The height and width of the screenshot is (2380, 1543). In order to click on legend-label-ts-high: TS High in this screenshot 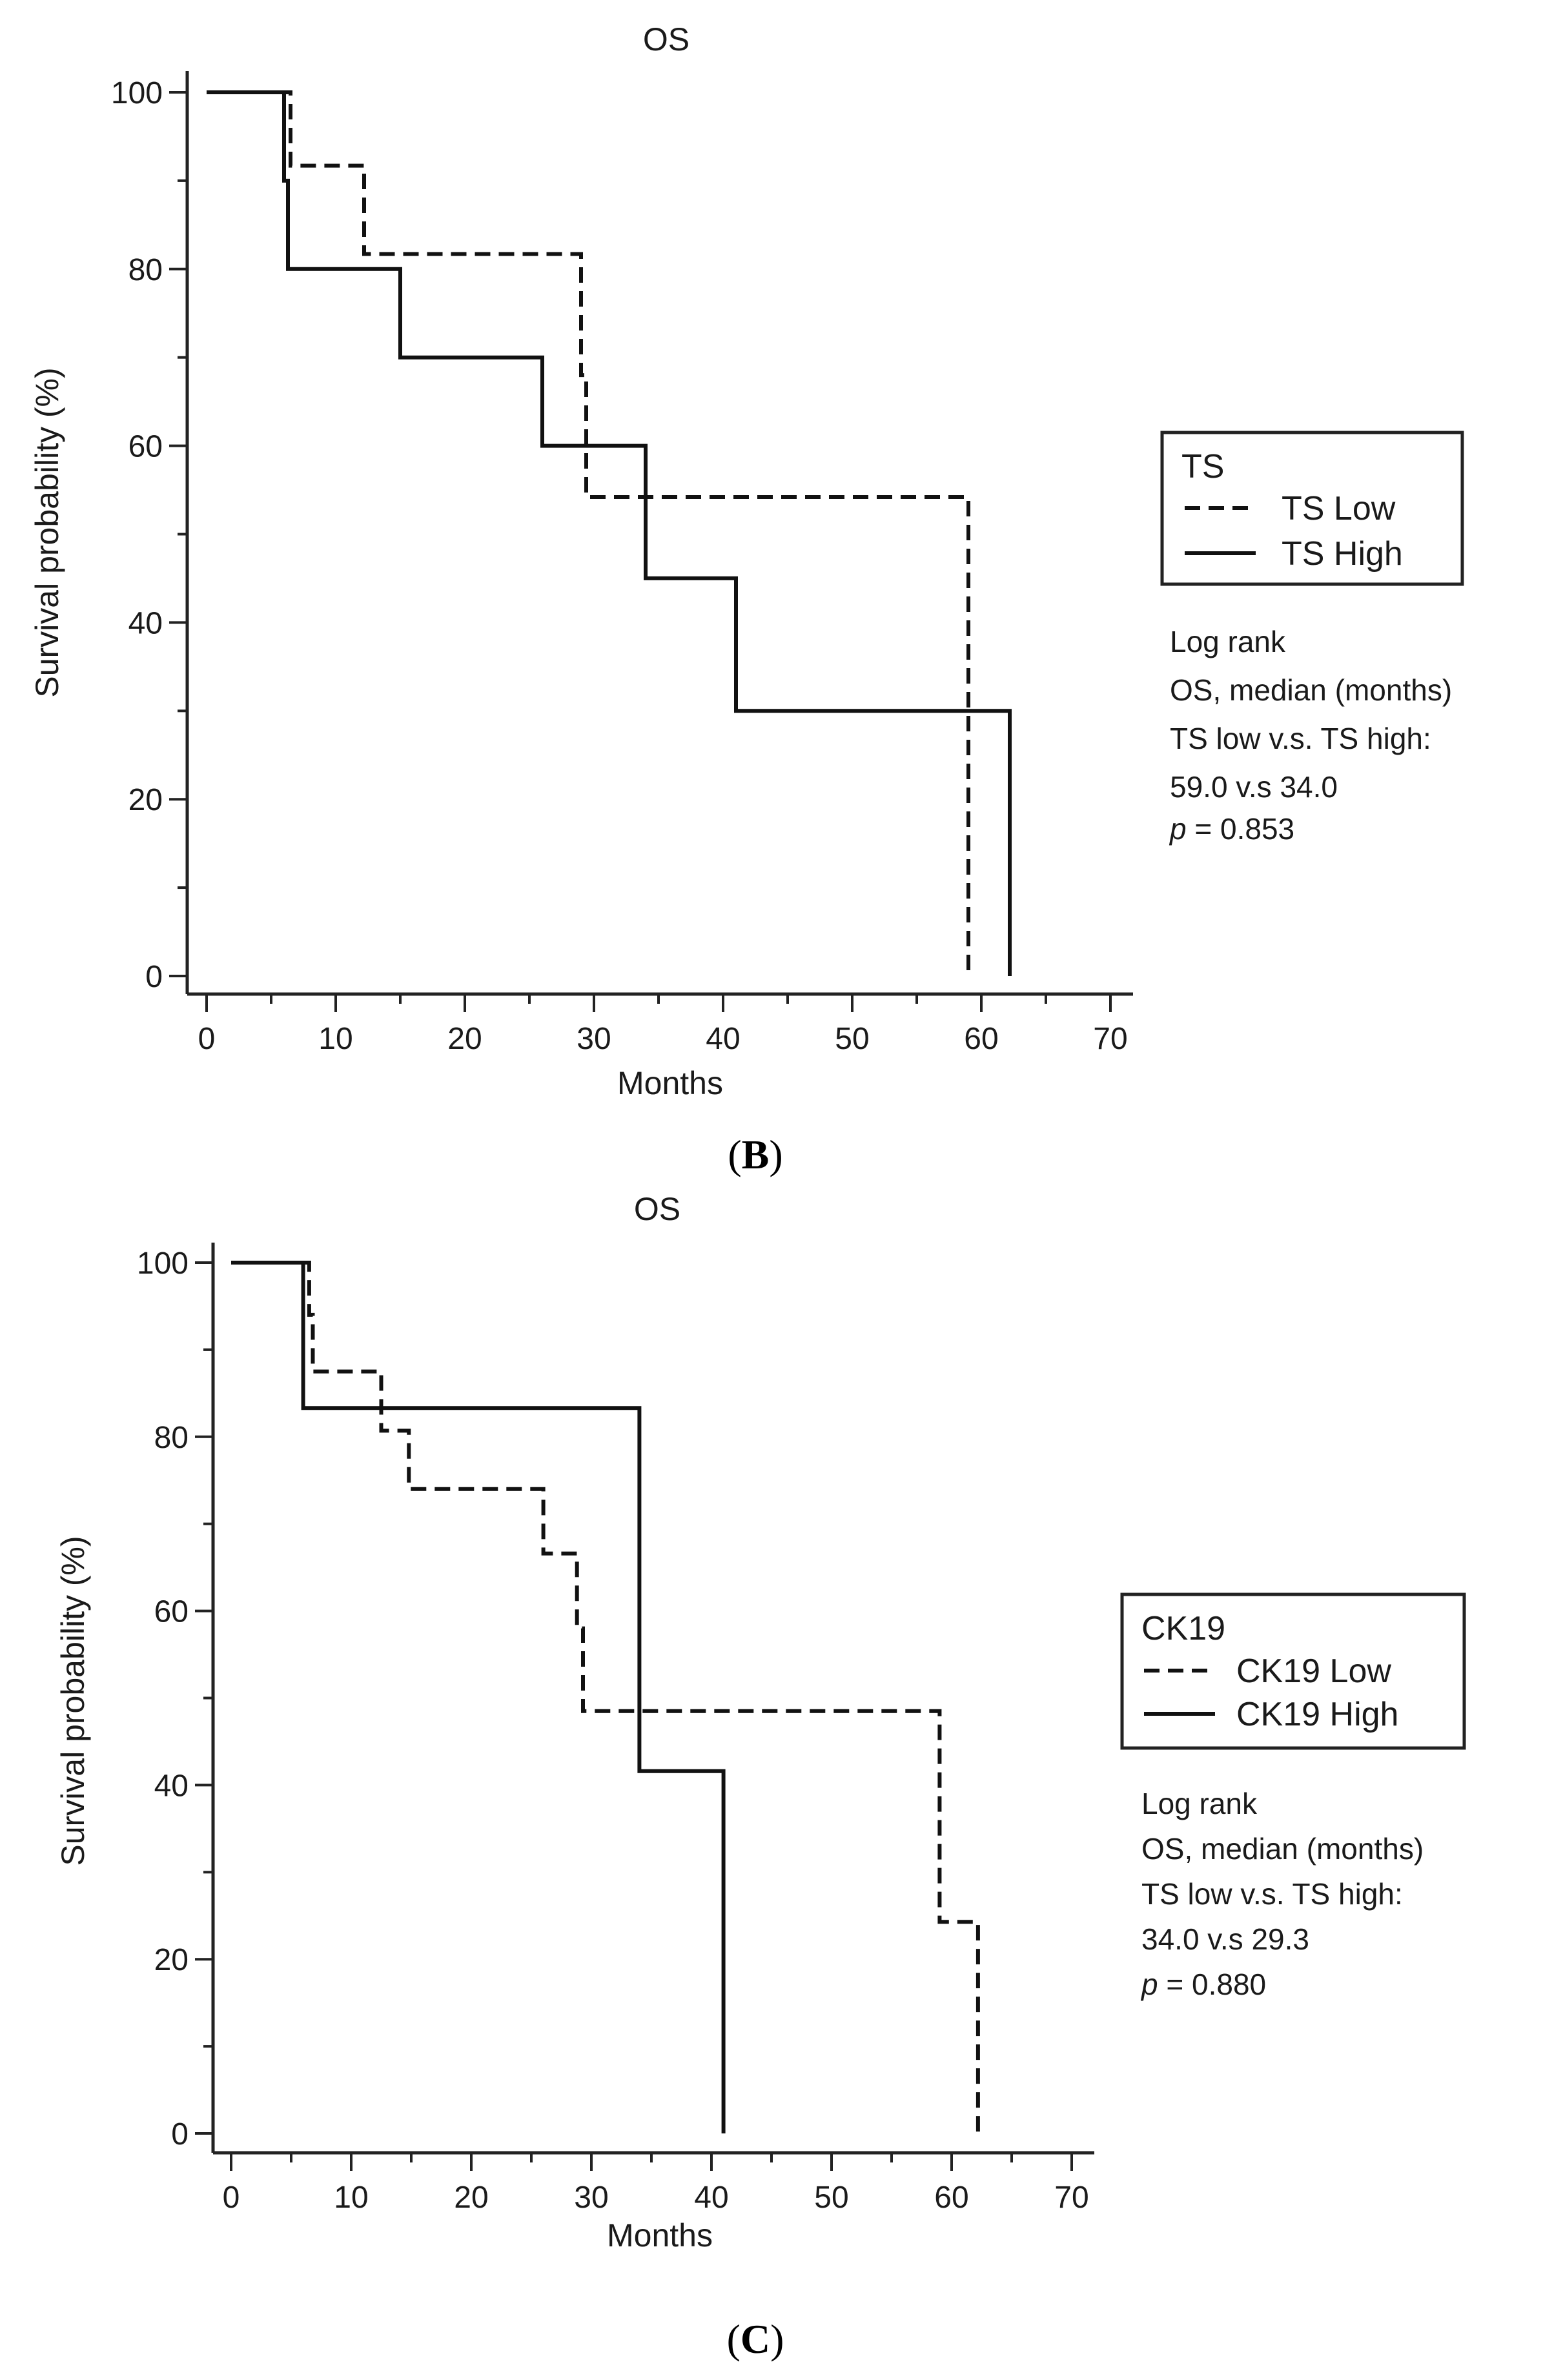, I will do `click(1342, 554)`.